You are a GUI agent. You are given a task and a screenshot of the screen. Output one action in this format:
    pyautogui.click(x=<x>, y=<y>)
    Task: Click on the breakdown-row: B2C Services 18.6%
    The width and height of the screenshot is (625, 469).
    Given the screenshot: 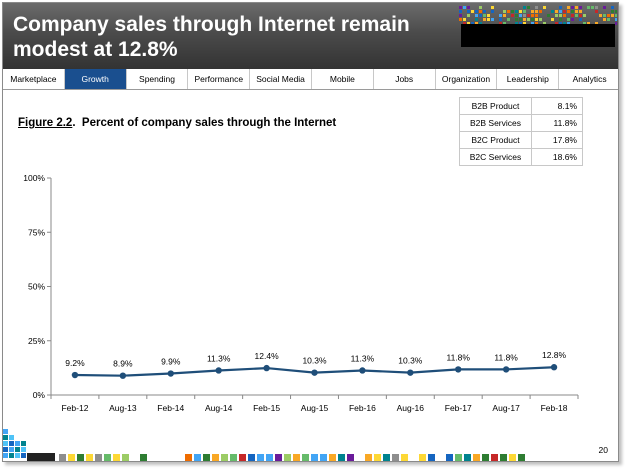 What is the action you would take?
    pyautogui.click(x=521, y=157)
    